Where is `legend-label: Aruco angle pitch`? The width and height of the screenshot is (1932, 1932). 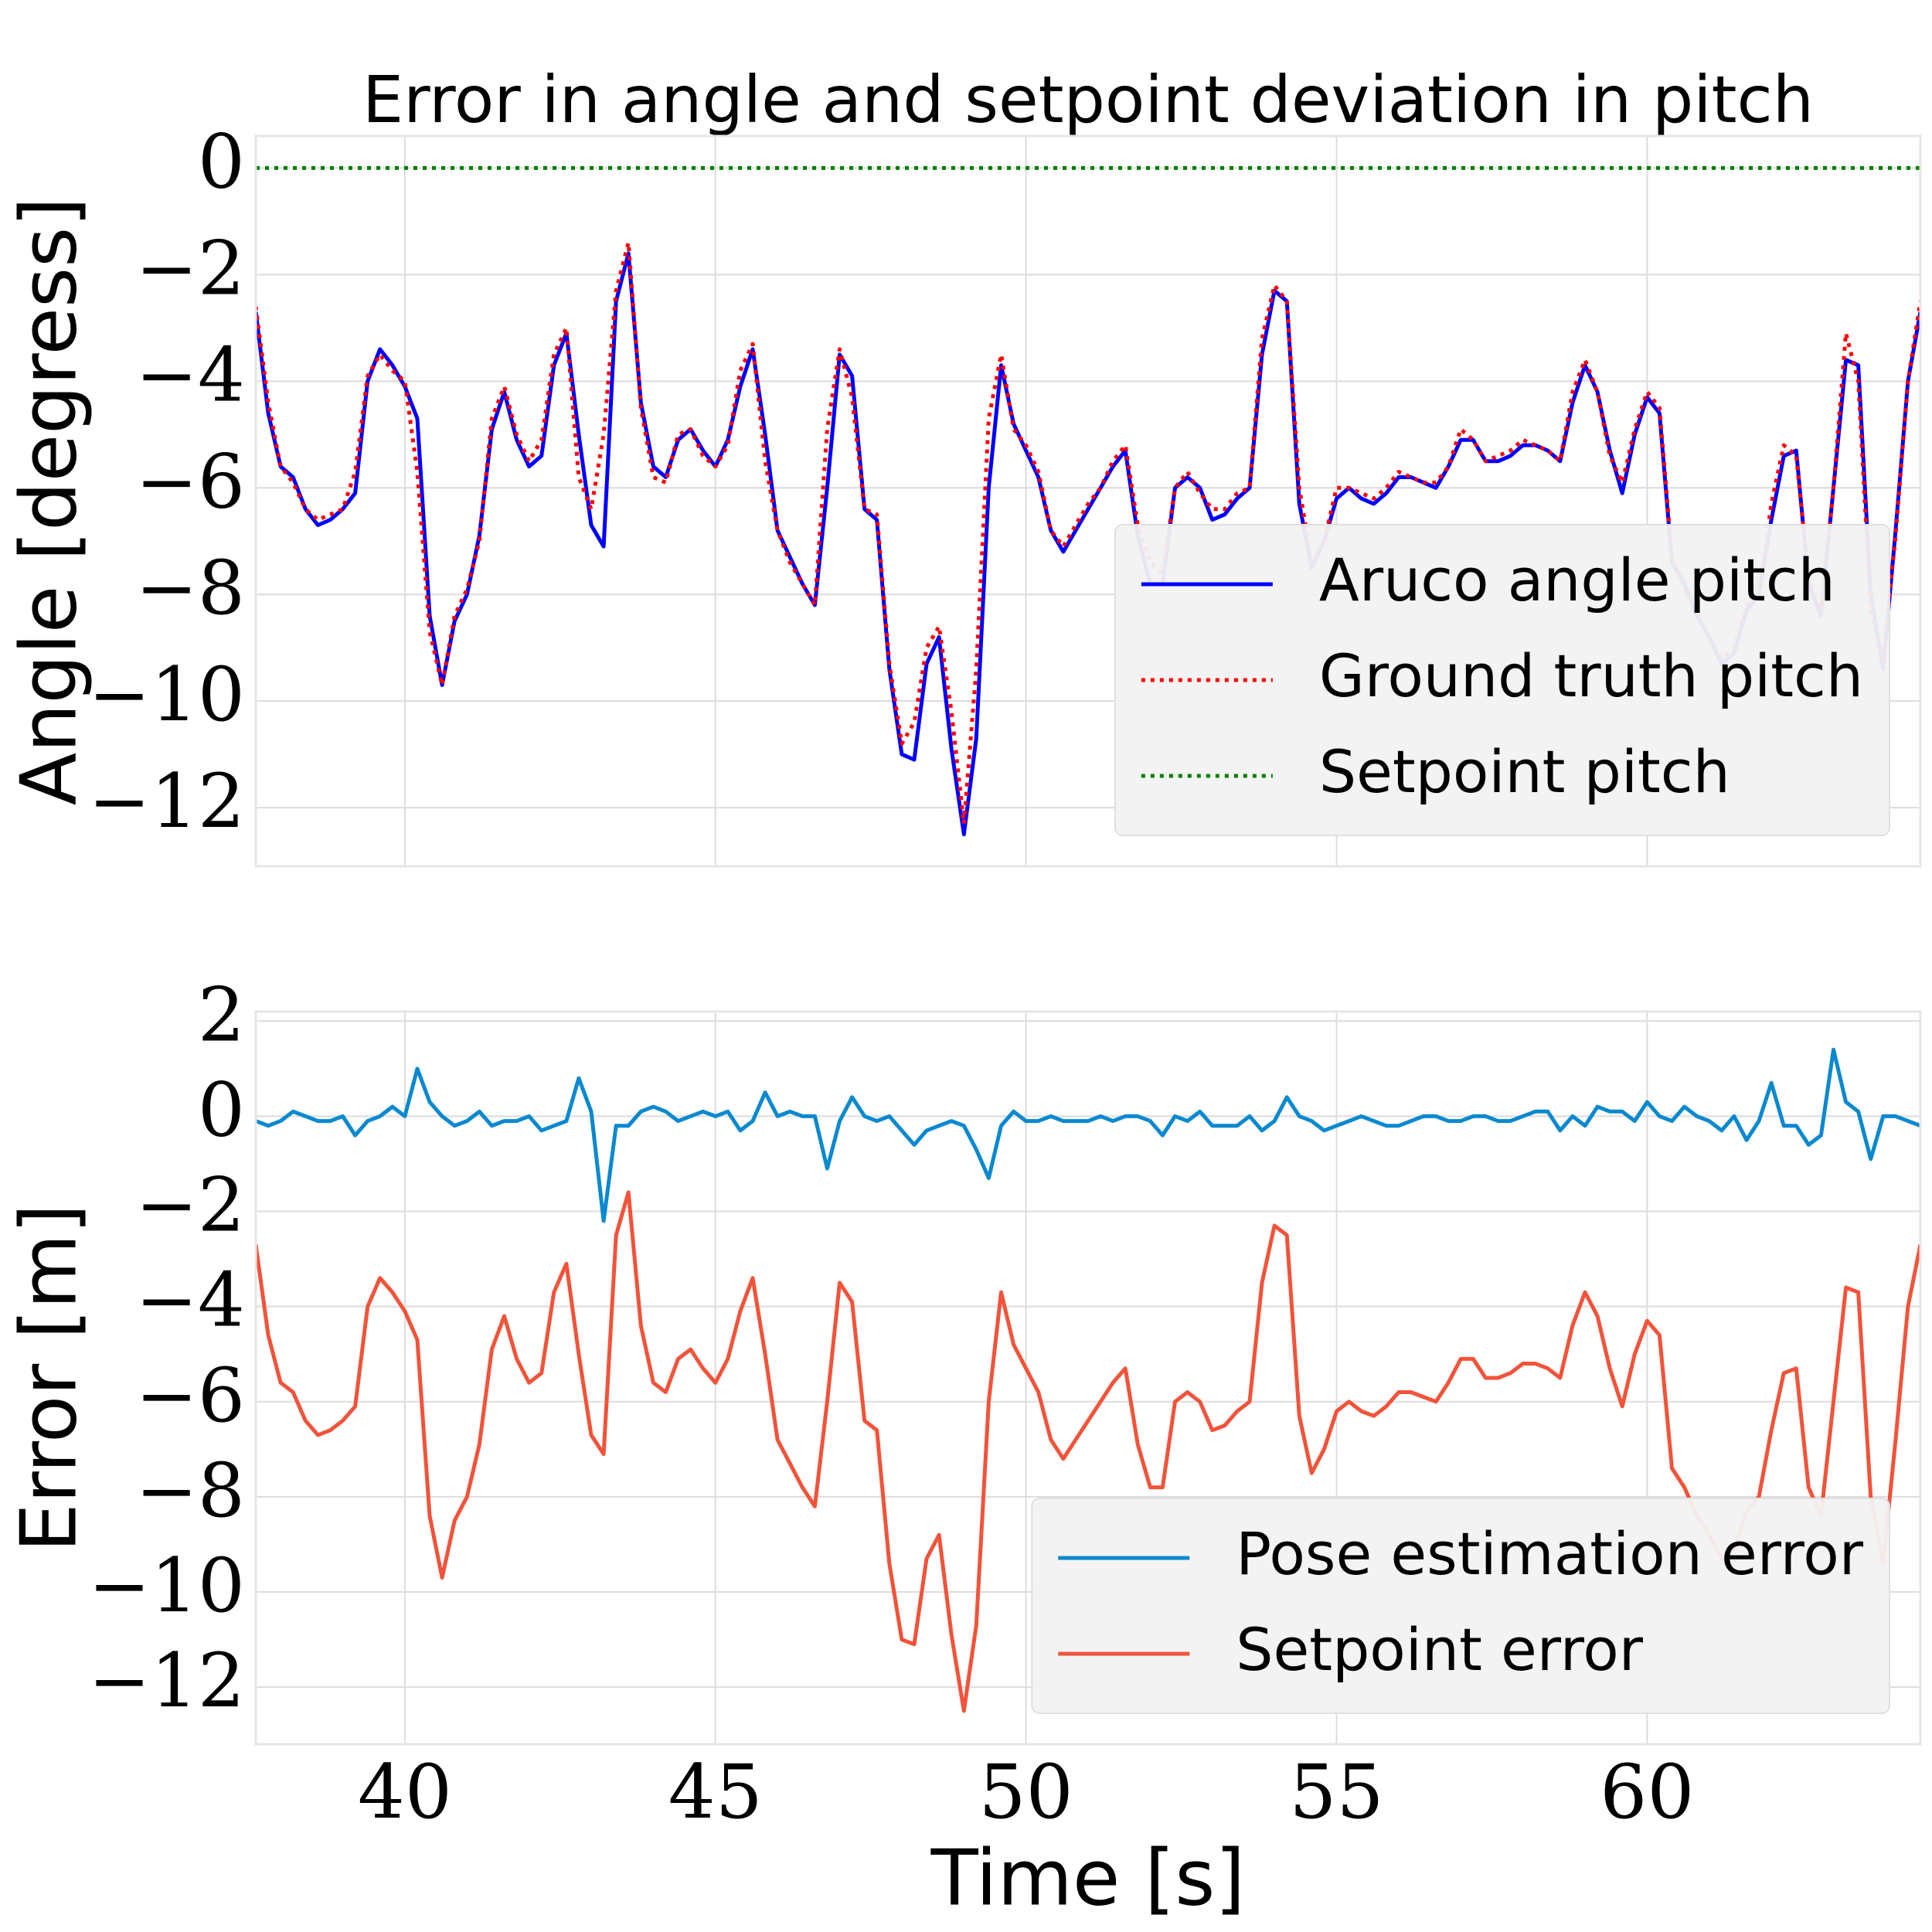
legend-label: Aruco angle pitch is located at coordinates (1577, 580).